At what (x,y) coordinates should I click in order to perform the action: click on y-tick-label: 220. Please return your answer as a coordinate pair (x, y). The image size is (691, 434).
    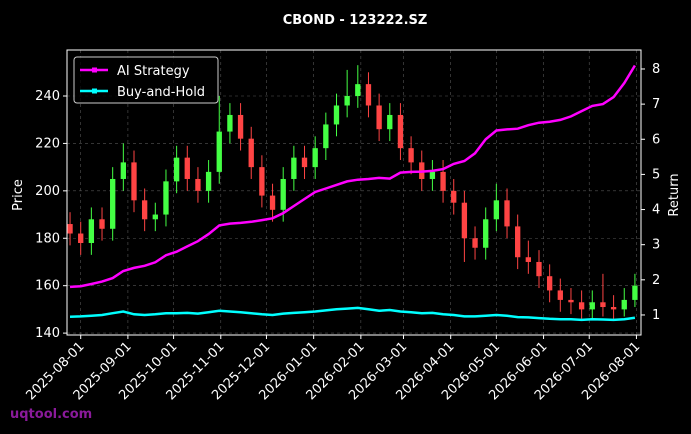
    Looking at the image, I should click on (47, 143).